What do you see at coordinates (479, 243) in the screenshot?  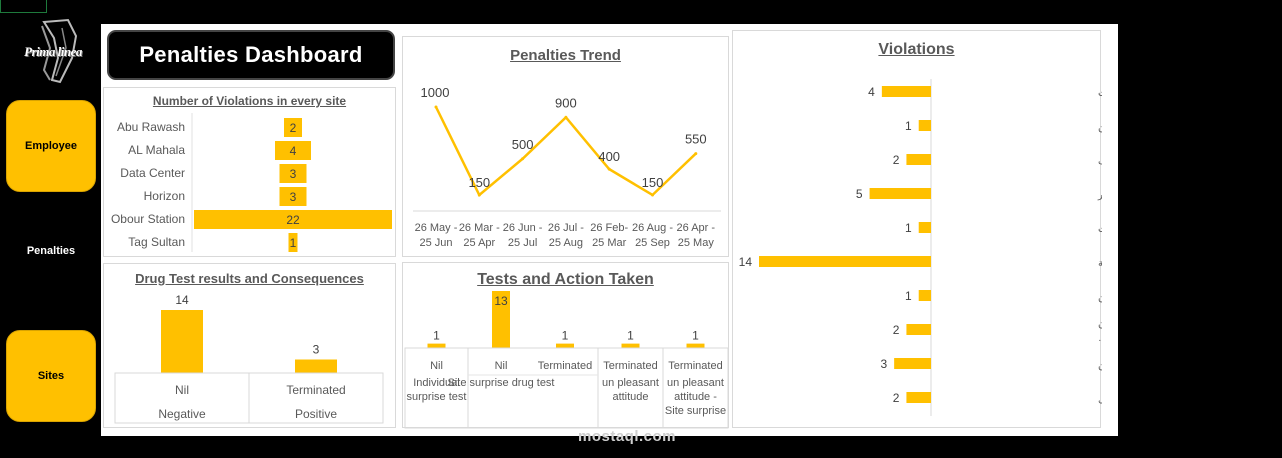 I see `tick-label: 25 Apr` at bounding box center [479, 243].